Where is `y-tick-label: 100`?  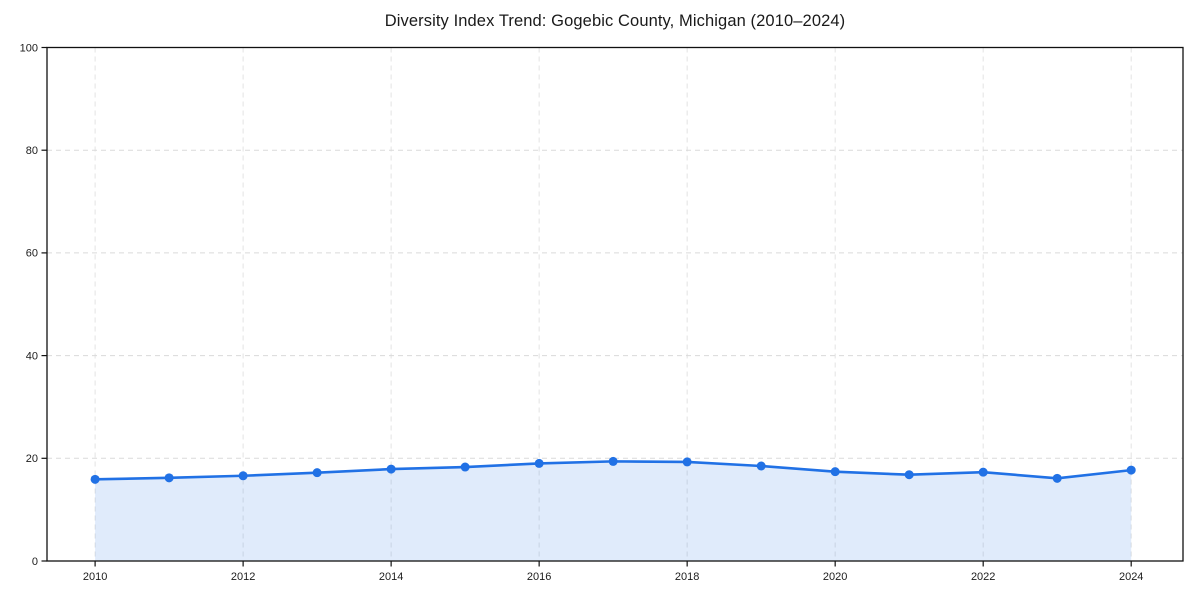
y-tick-label: 100 is located at coordinates (29, 48).